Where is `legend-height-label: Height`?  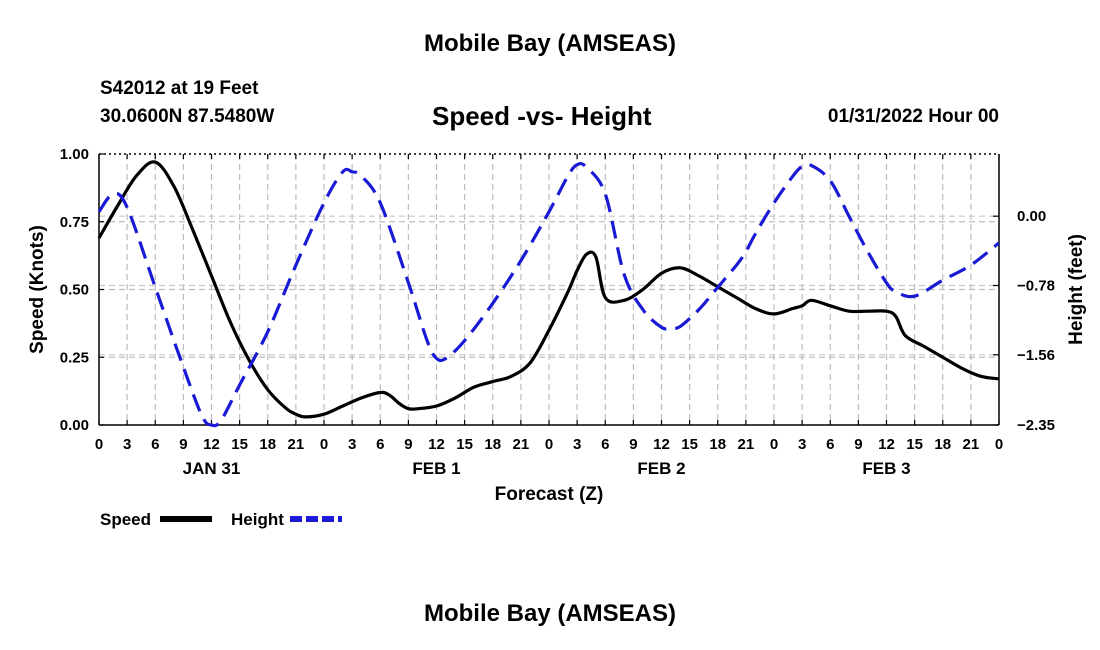 legend-height-label: Height is located at coordinates (257, 519).